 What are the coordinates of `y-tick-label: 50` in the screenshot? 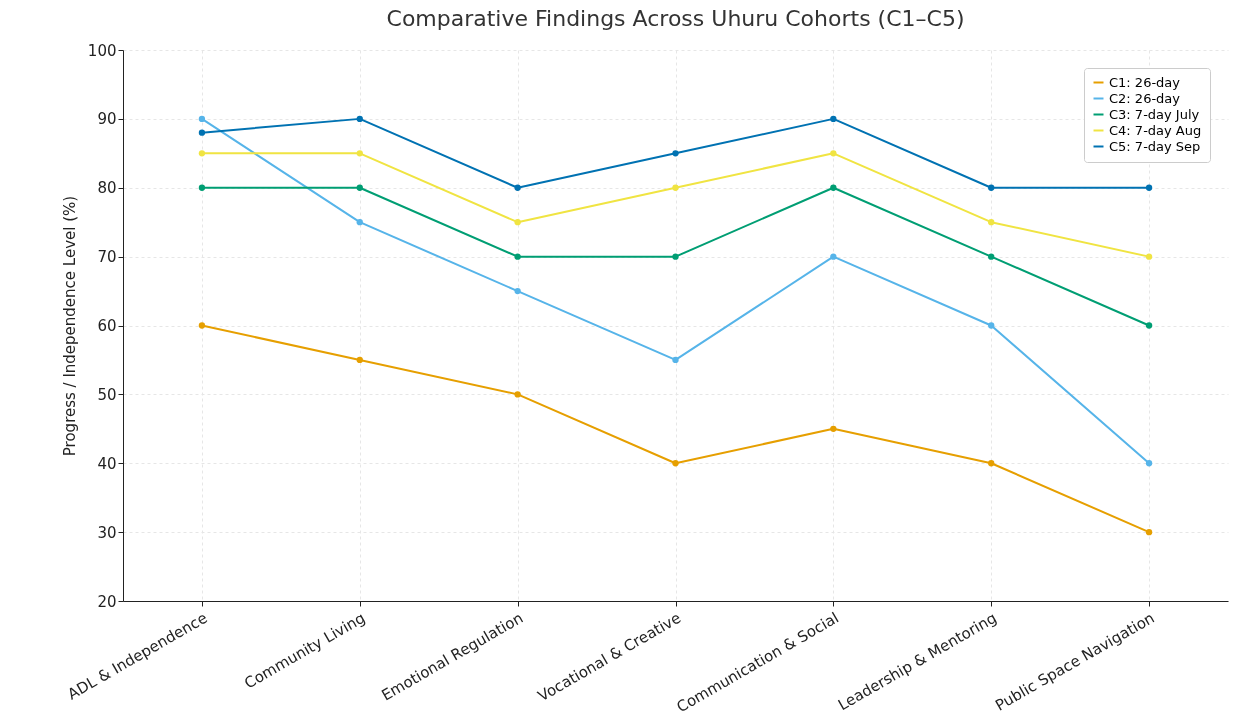 It's located at (107, 394).